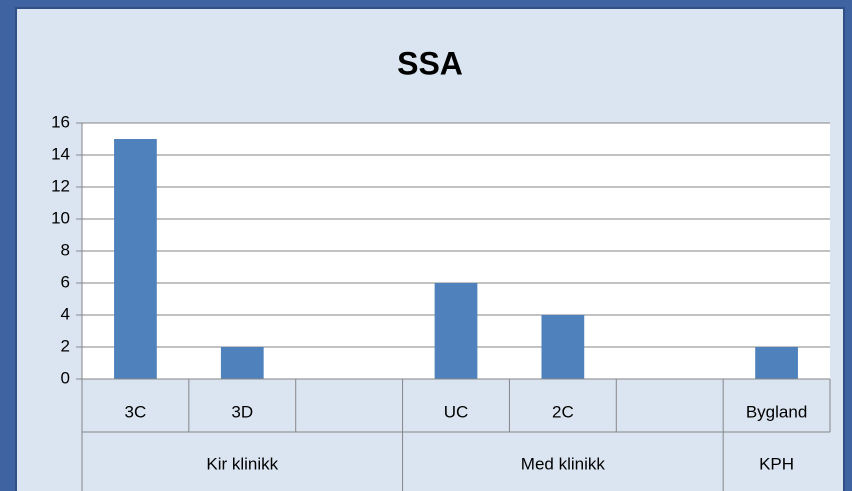 The image size is (852, 491). I want to click on x-tick-label: 3C, so click(136, 411).